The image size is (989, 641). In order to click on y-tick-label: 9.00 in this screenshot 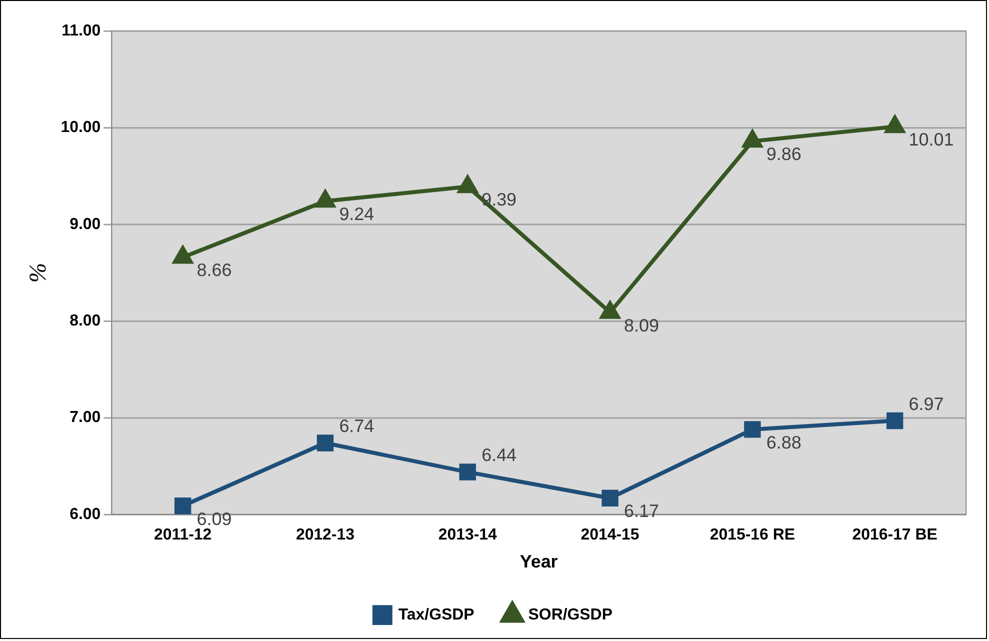, I will do `click(85, 224)`.